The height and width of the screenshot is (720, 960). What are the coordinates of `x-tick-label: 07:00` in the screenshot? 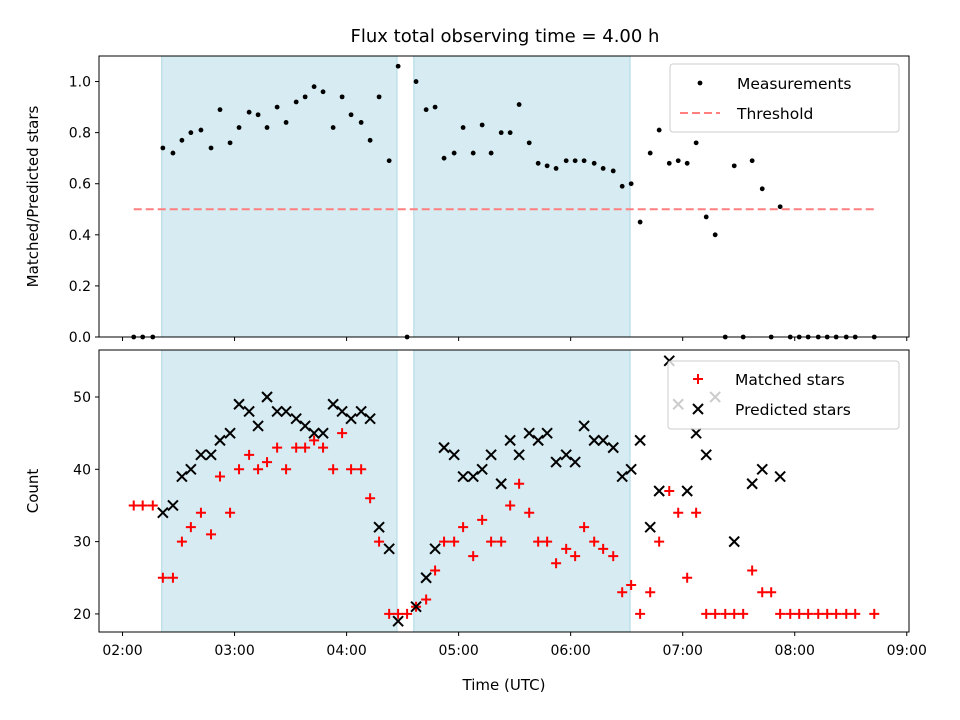 It's located at (683, 651).